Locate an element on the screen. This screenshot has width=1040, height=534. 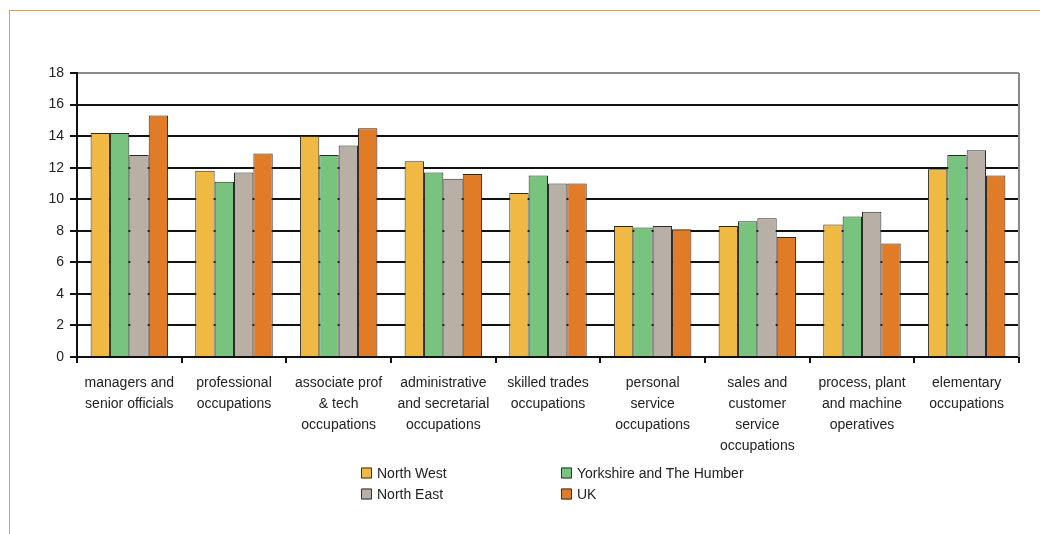
x-tick-label: associate prof & tech occupations is located at coordinates (339, 403).